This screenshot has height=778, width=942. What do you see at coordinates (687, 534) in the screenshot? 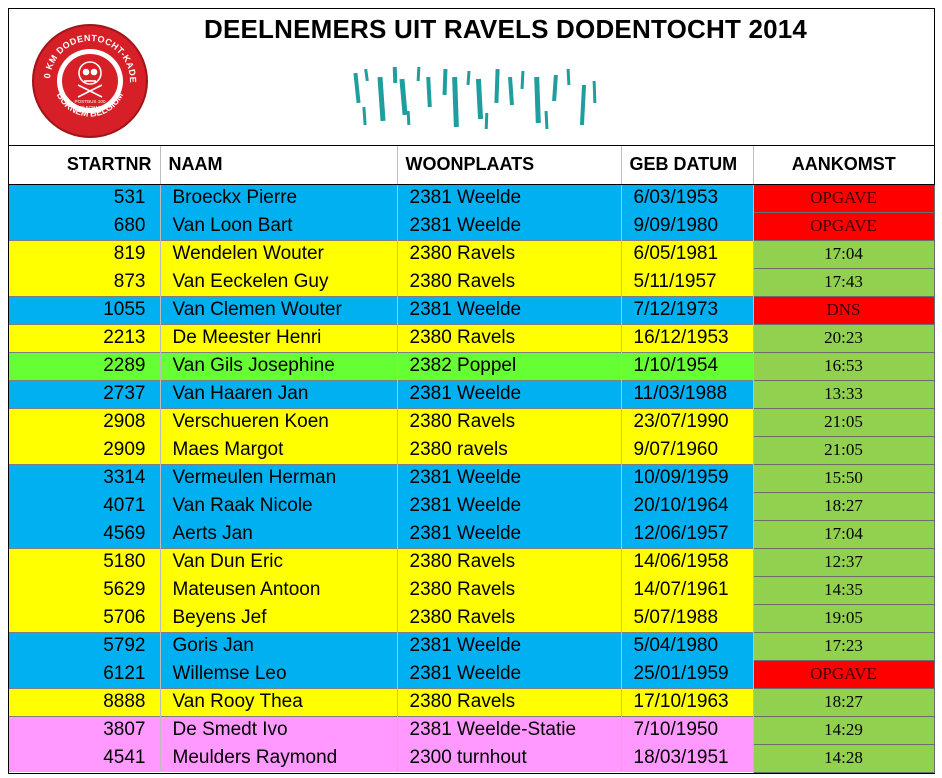
I see `cell-geb-datum: 12/06/1957` at bounding box center [687, 534].